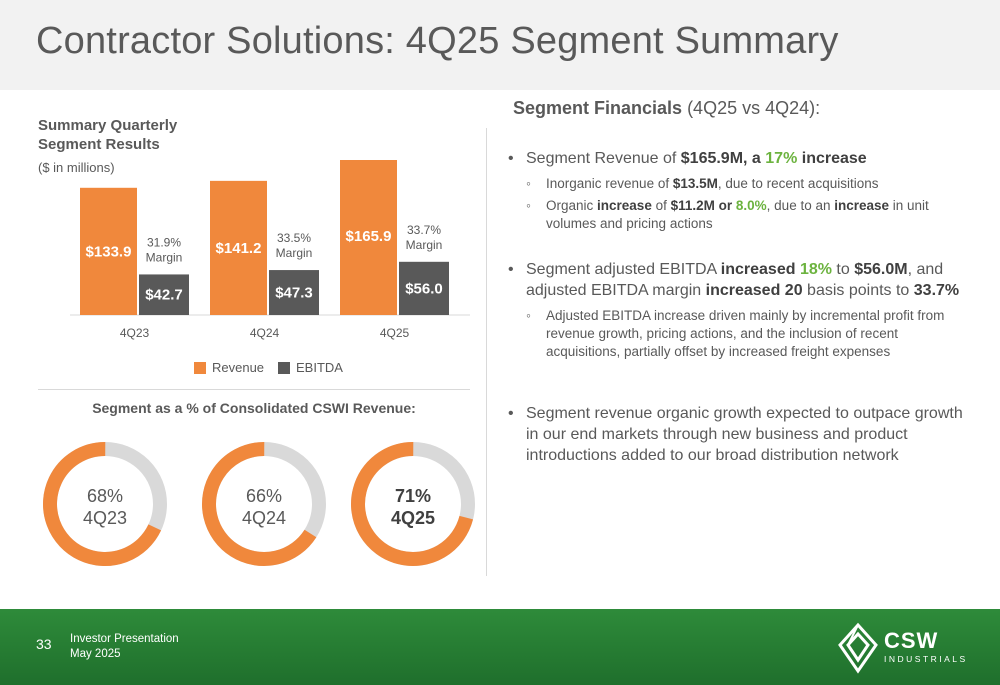 The image size is (1000, 685). Describe the element at coordinates (832, 158) in the screenshot. I see `bullet-revenue-increase: increase` at that location.